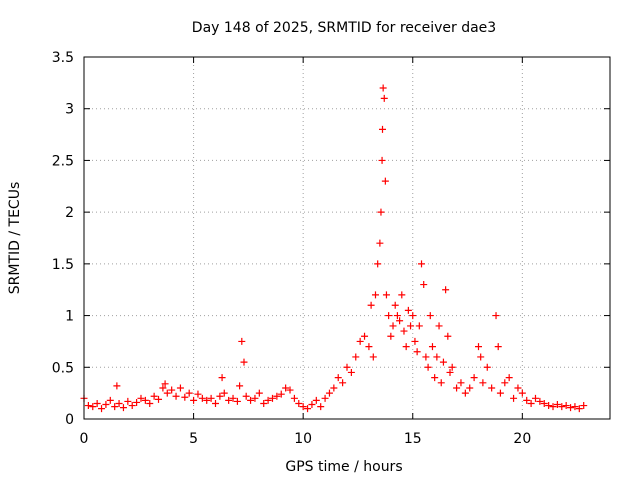  What do you see at coordinates (343, 467) in the screenshot?
I see `x-axis-label: GPS time / hours` at bounding box center [343, 467].